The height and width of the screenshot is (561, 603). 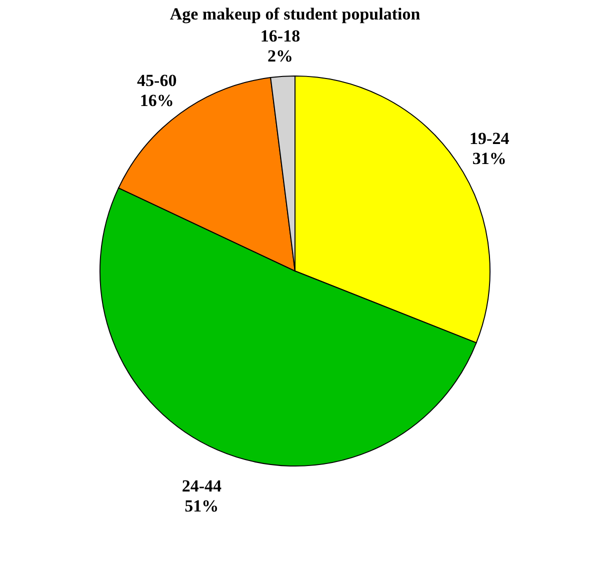 I want to click on slice-label: 45-60, so click(x=157, y=80).